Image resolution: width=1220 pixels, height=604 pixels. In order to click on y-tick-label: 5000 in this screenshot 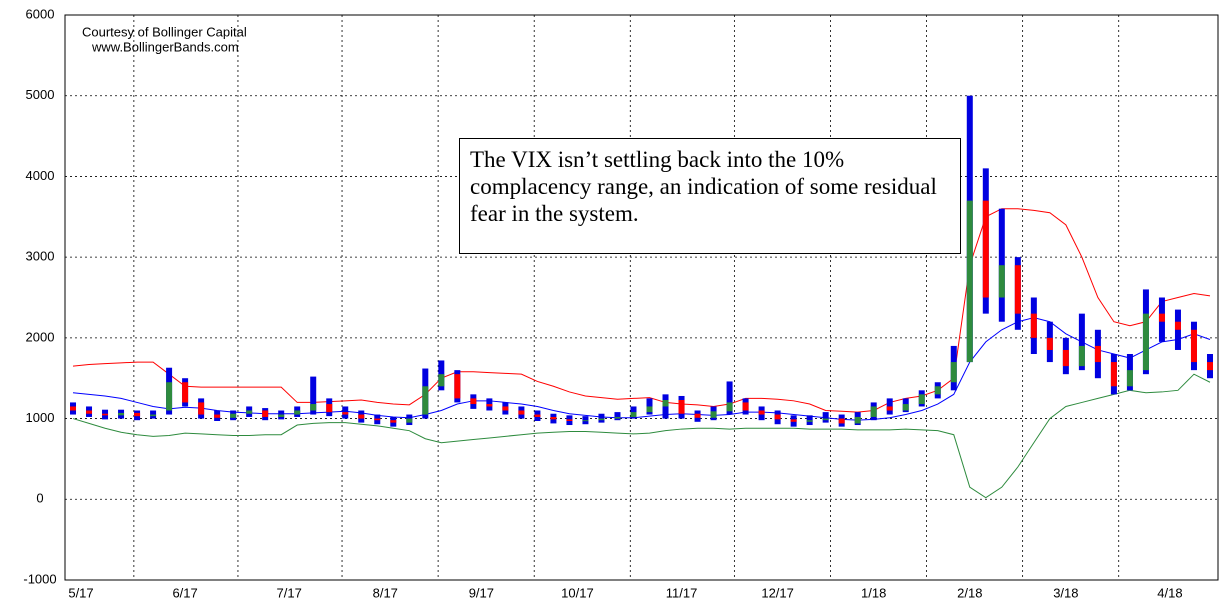, I will do `click(40, 94)`.